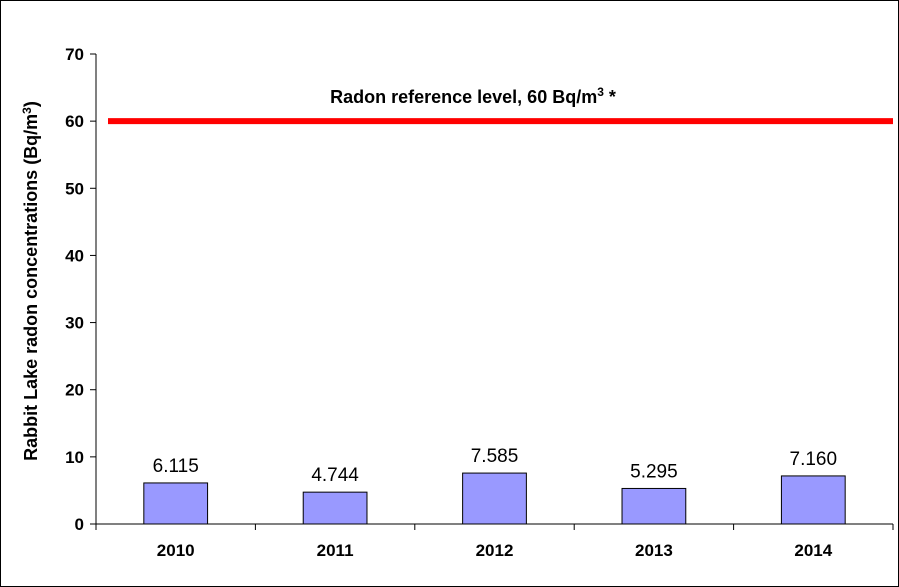 Image resolution: width=899 pixels, height=587 pixels. I want to click on bar-2010, so click(176, 503).